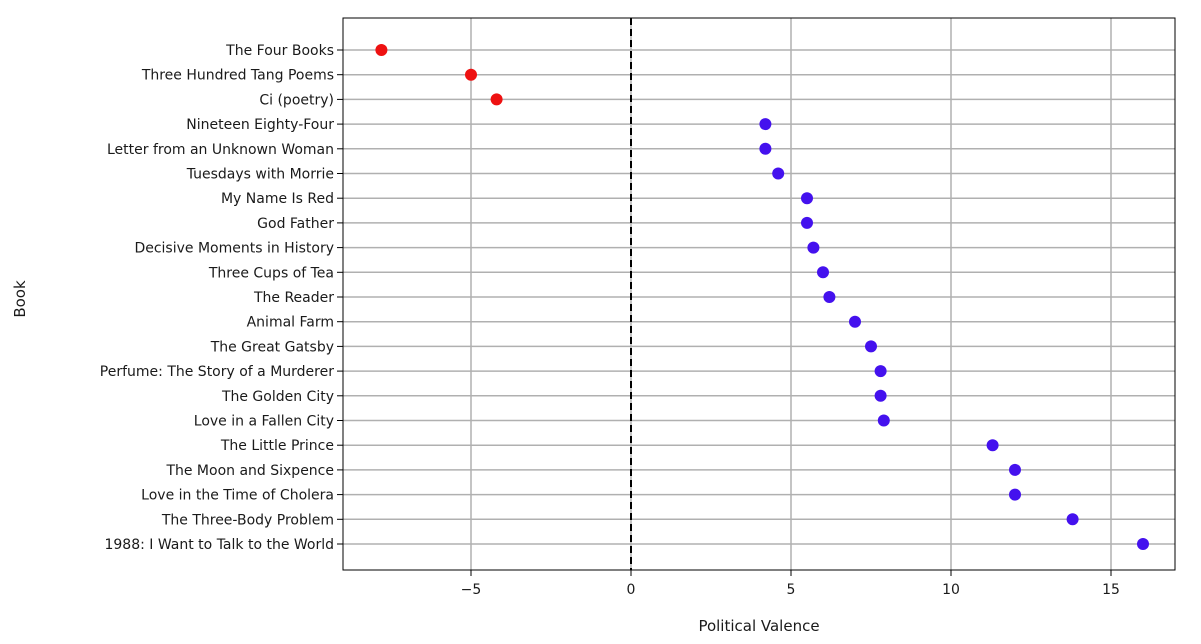 The width and height of the screenshot is (1201, 644). I want to click on x-axis-title: Political Valence, so click(758, 626).